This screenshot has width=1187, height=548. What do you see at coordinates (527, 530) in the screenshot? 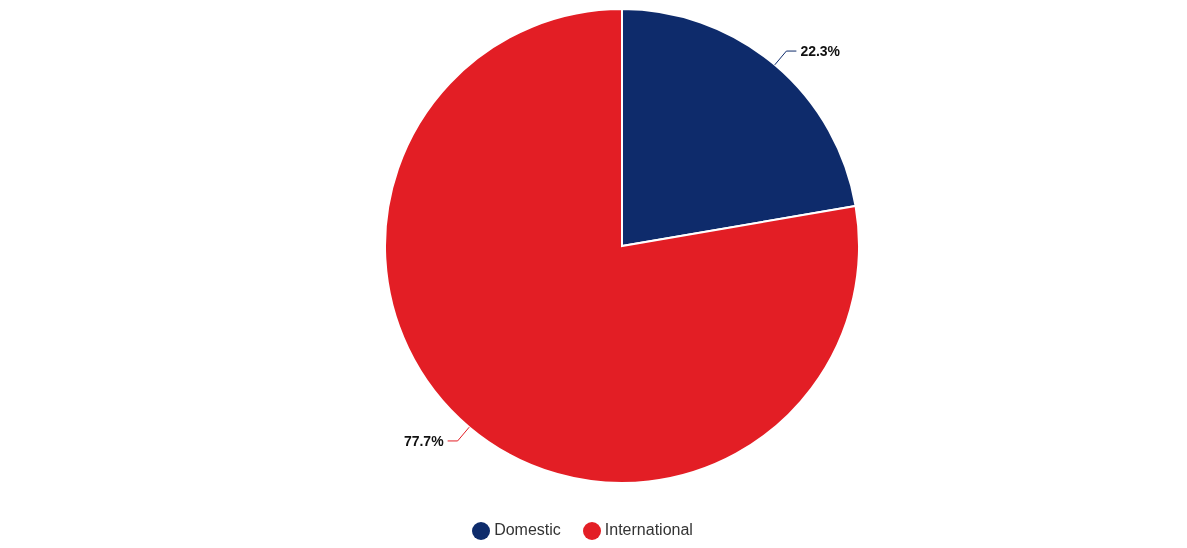
I see `legend-label: Domestic` at bounding box center [527, 530].